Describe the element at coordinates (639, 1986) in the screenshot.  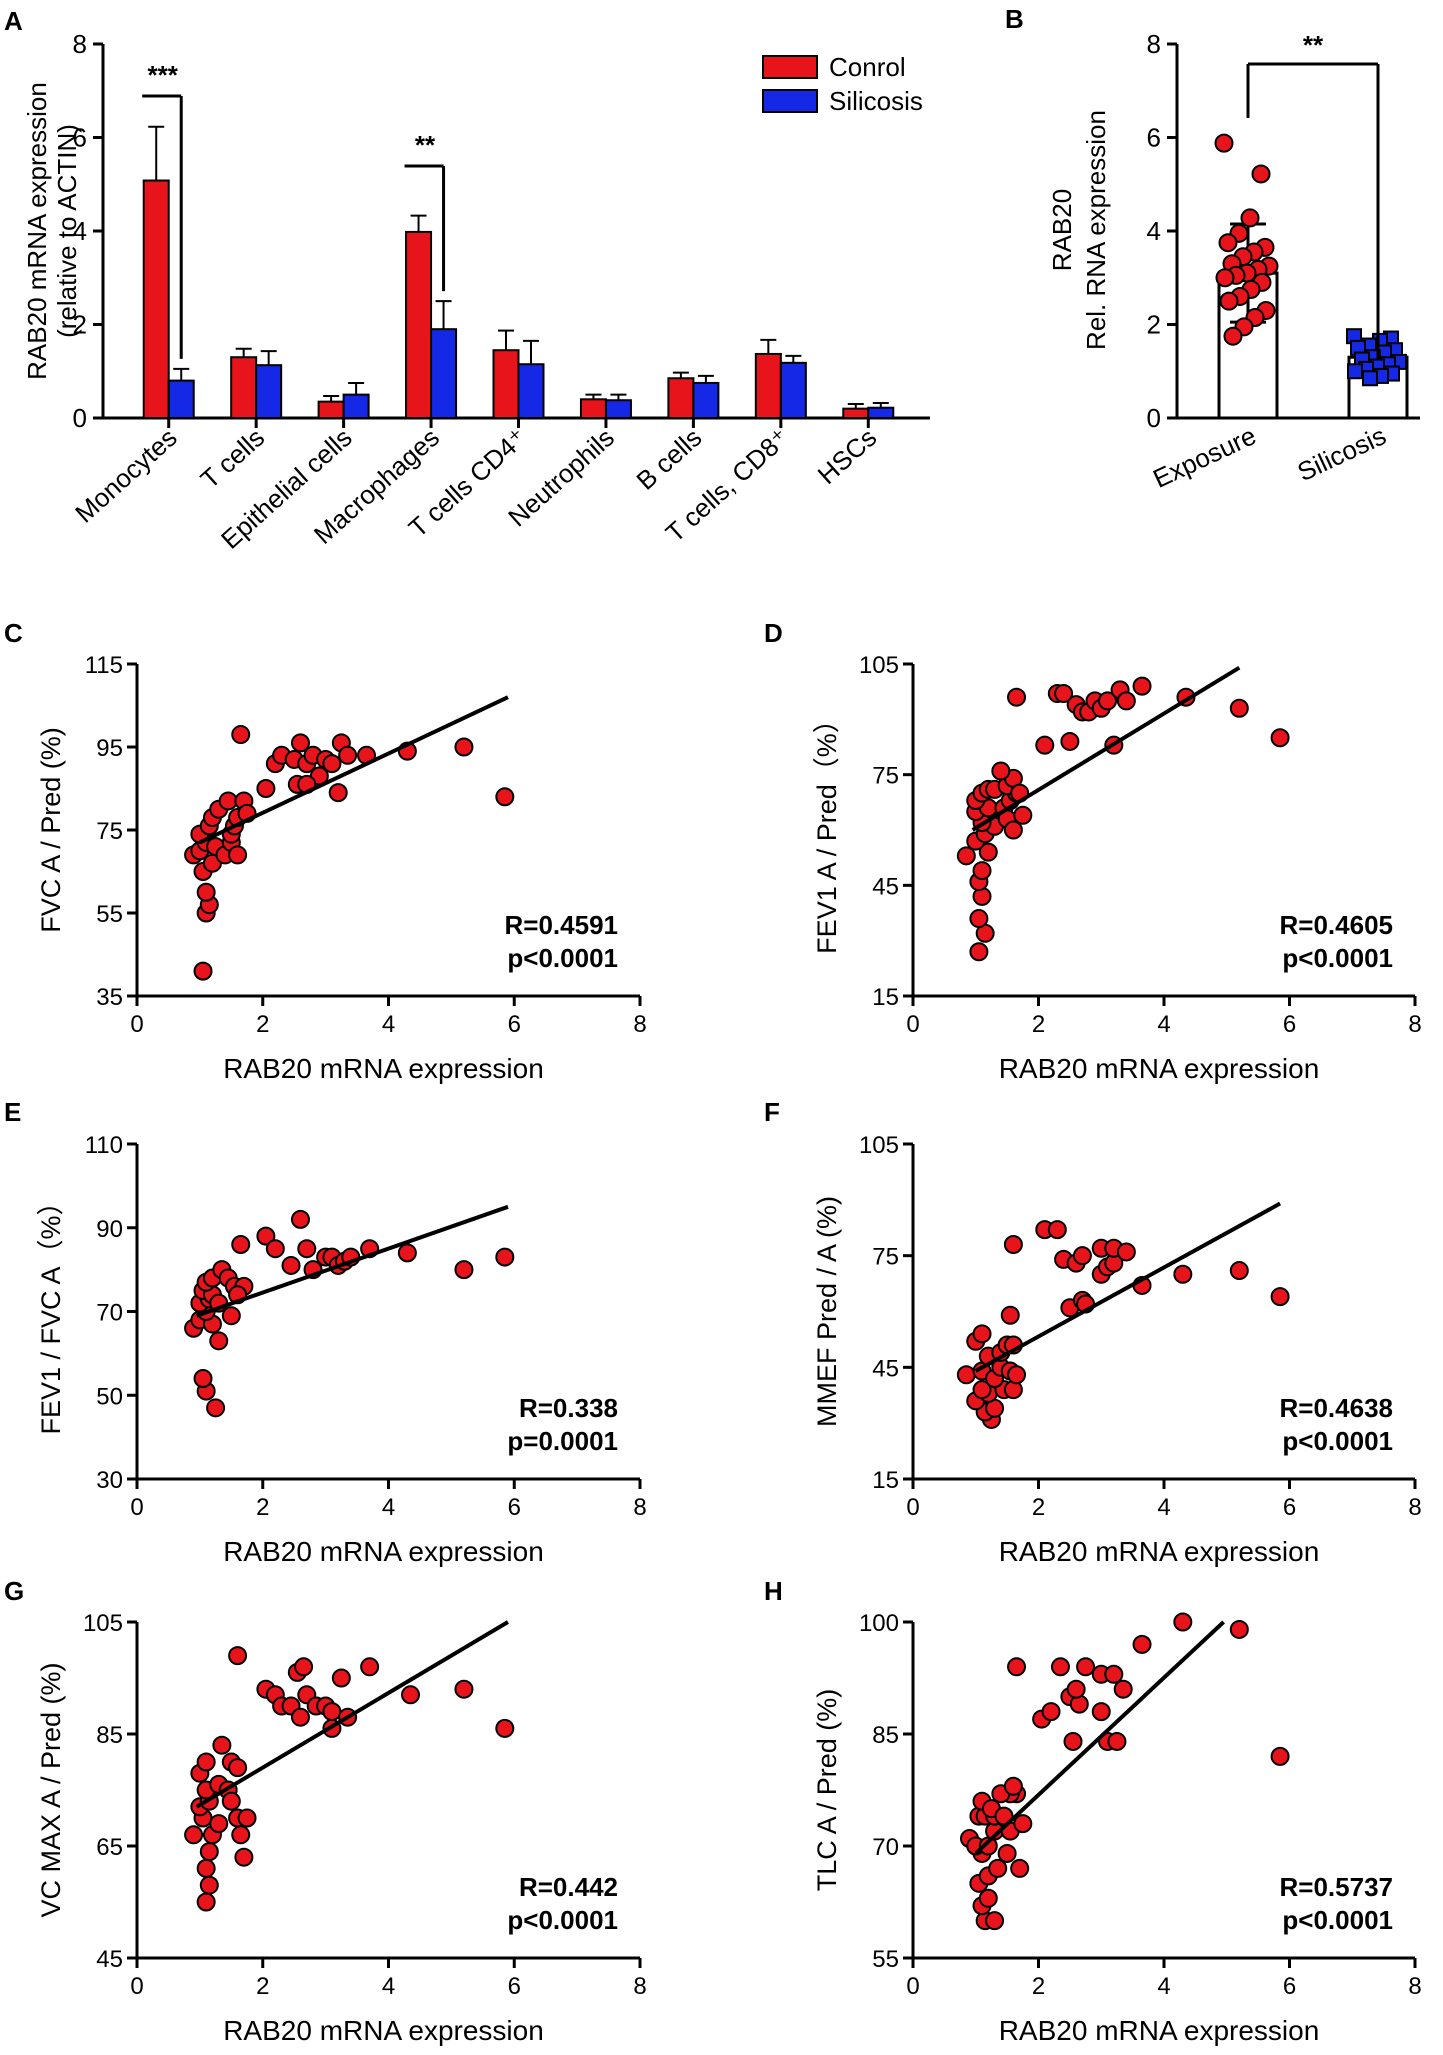
I see `panel-g-x-tick-label: 8` at that location.